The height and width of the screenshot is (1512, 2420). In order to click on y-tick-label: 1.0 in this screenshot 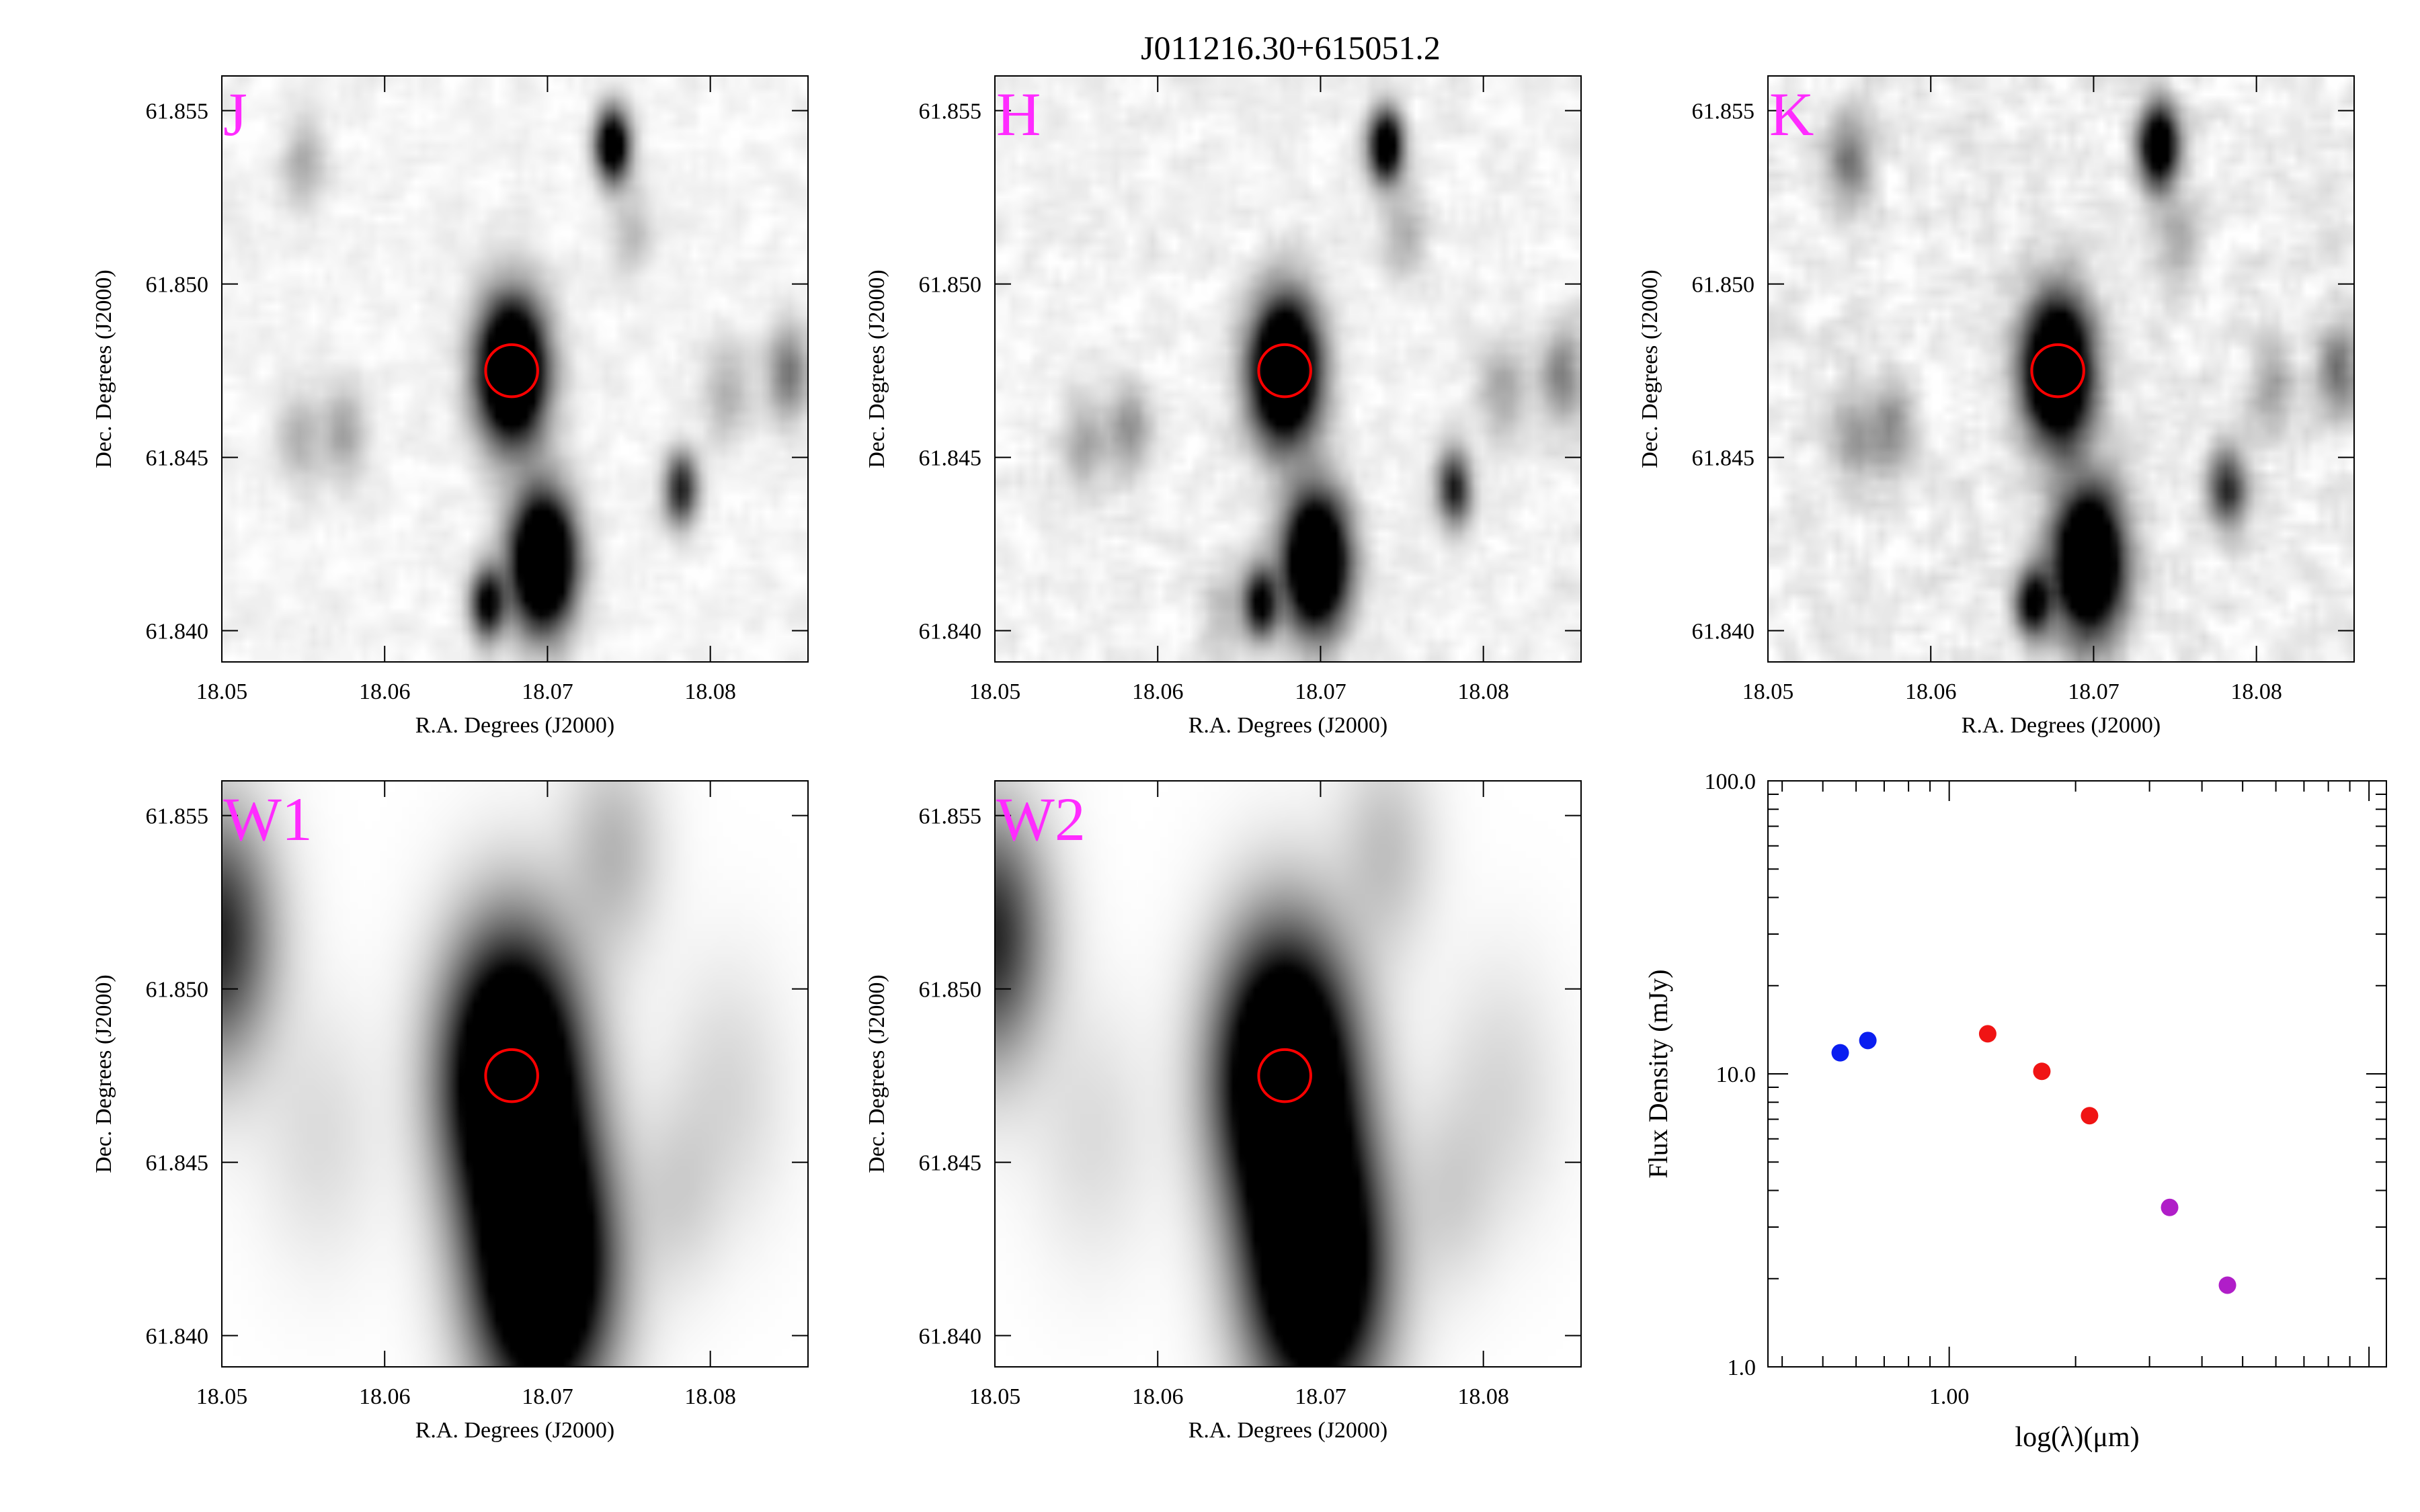, I will do `click(1742, 1367)`.